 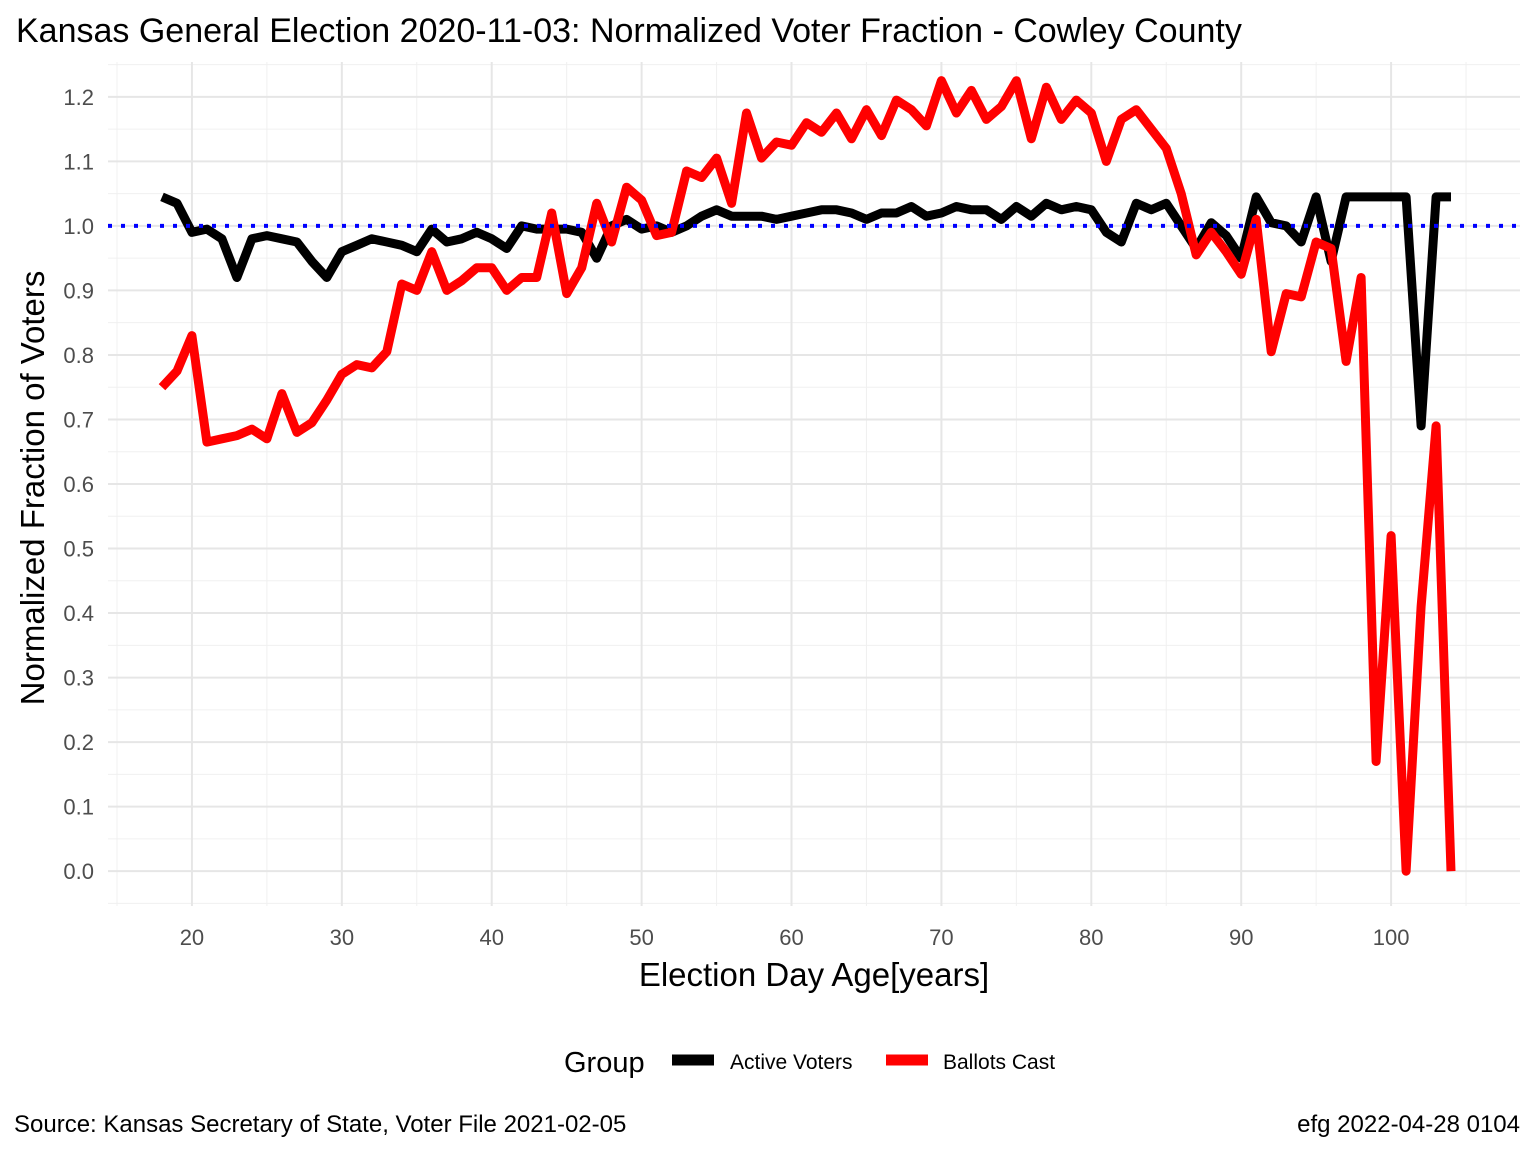 What do you see at coordinates (78, 678) in the screenshot?
I see `y-tick-label: 0.3` at bounding box center [78, 678].